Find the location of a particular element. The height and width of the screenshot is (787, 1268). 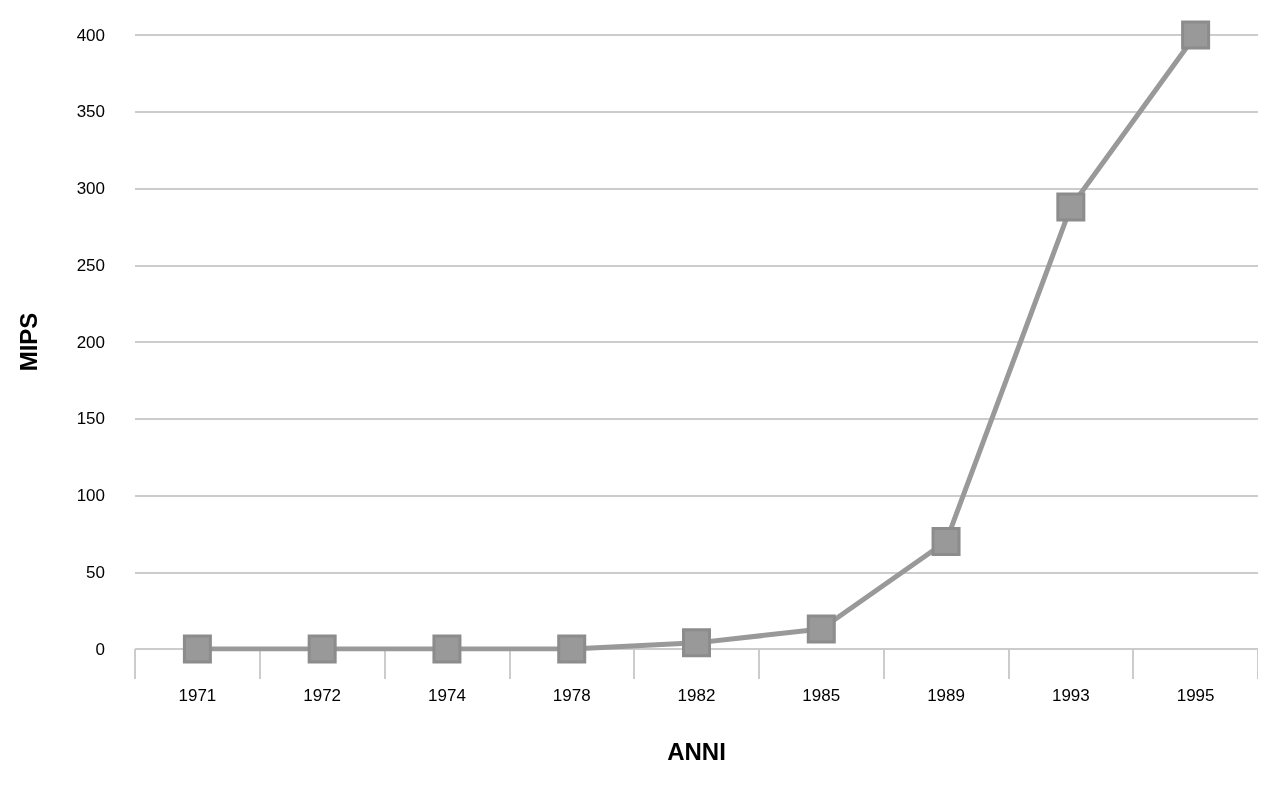

x-tick-label: 1995 is located at coordinates (1195, 695).